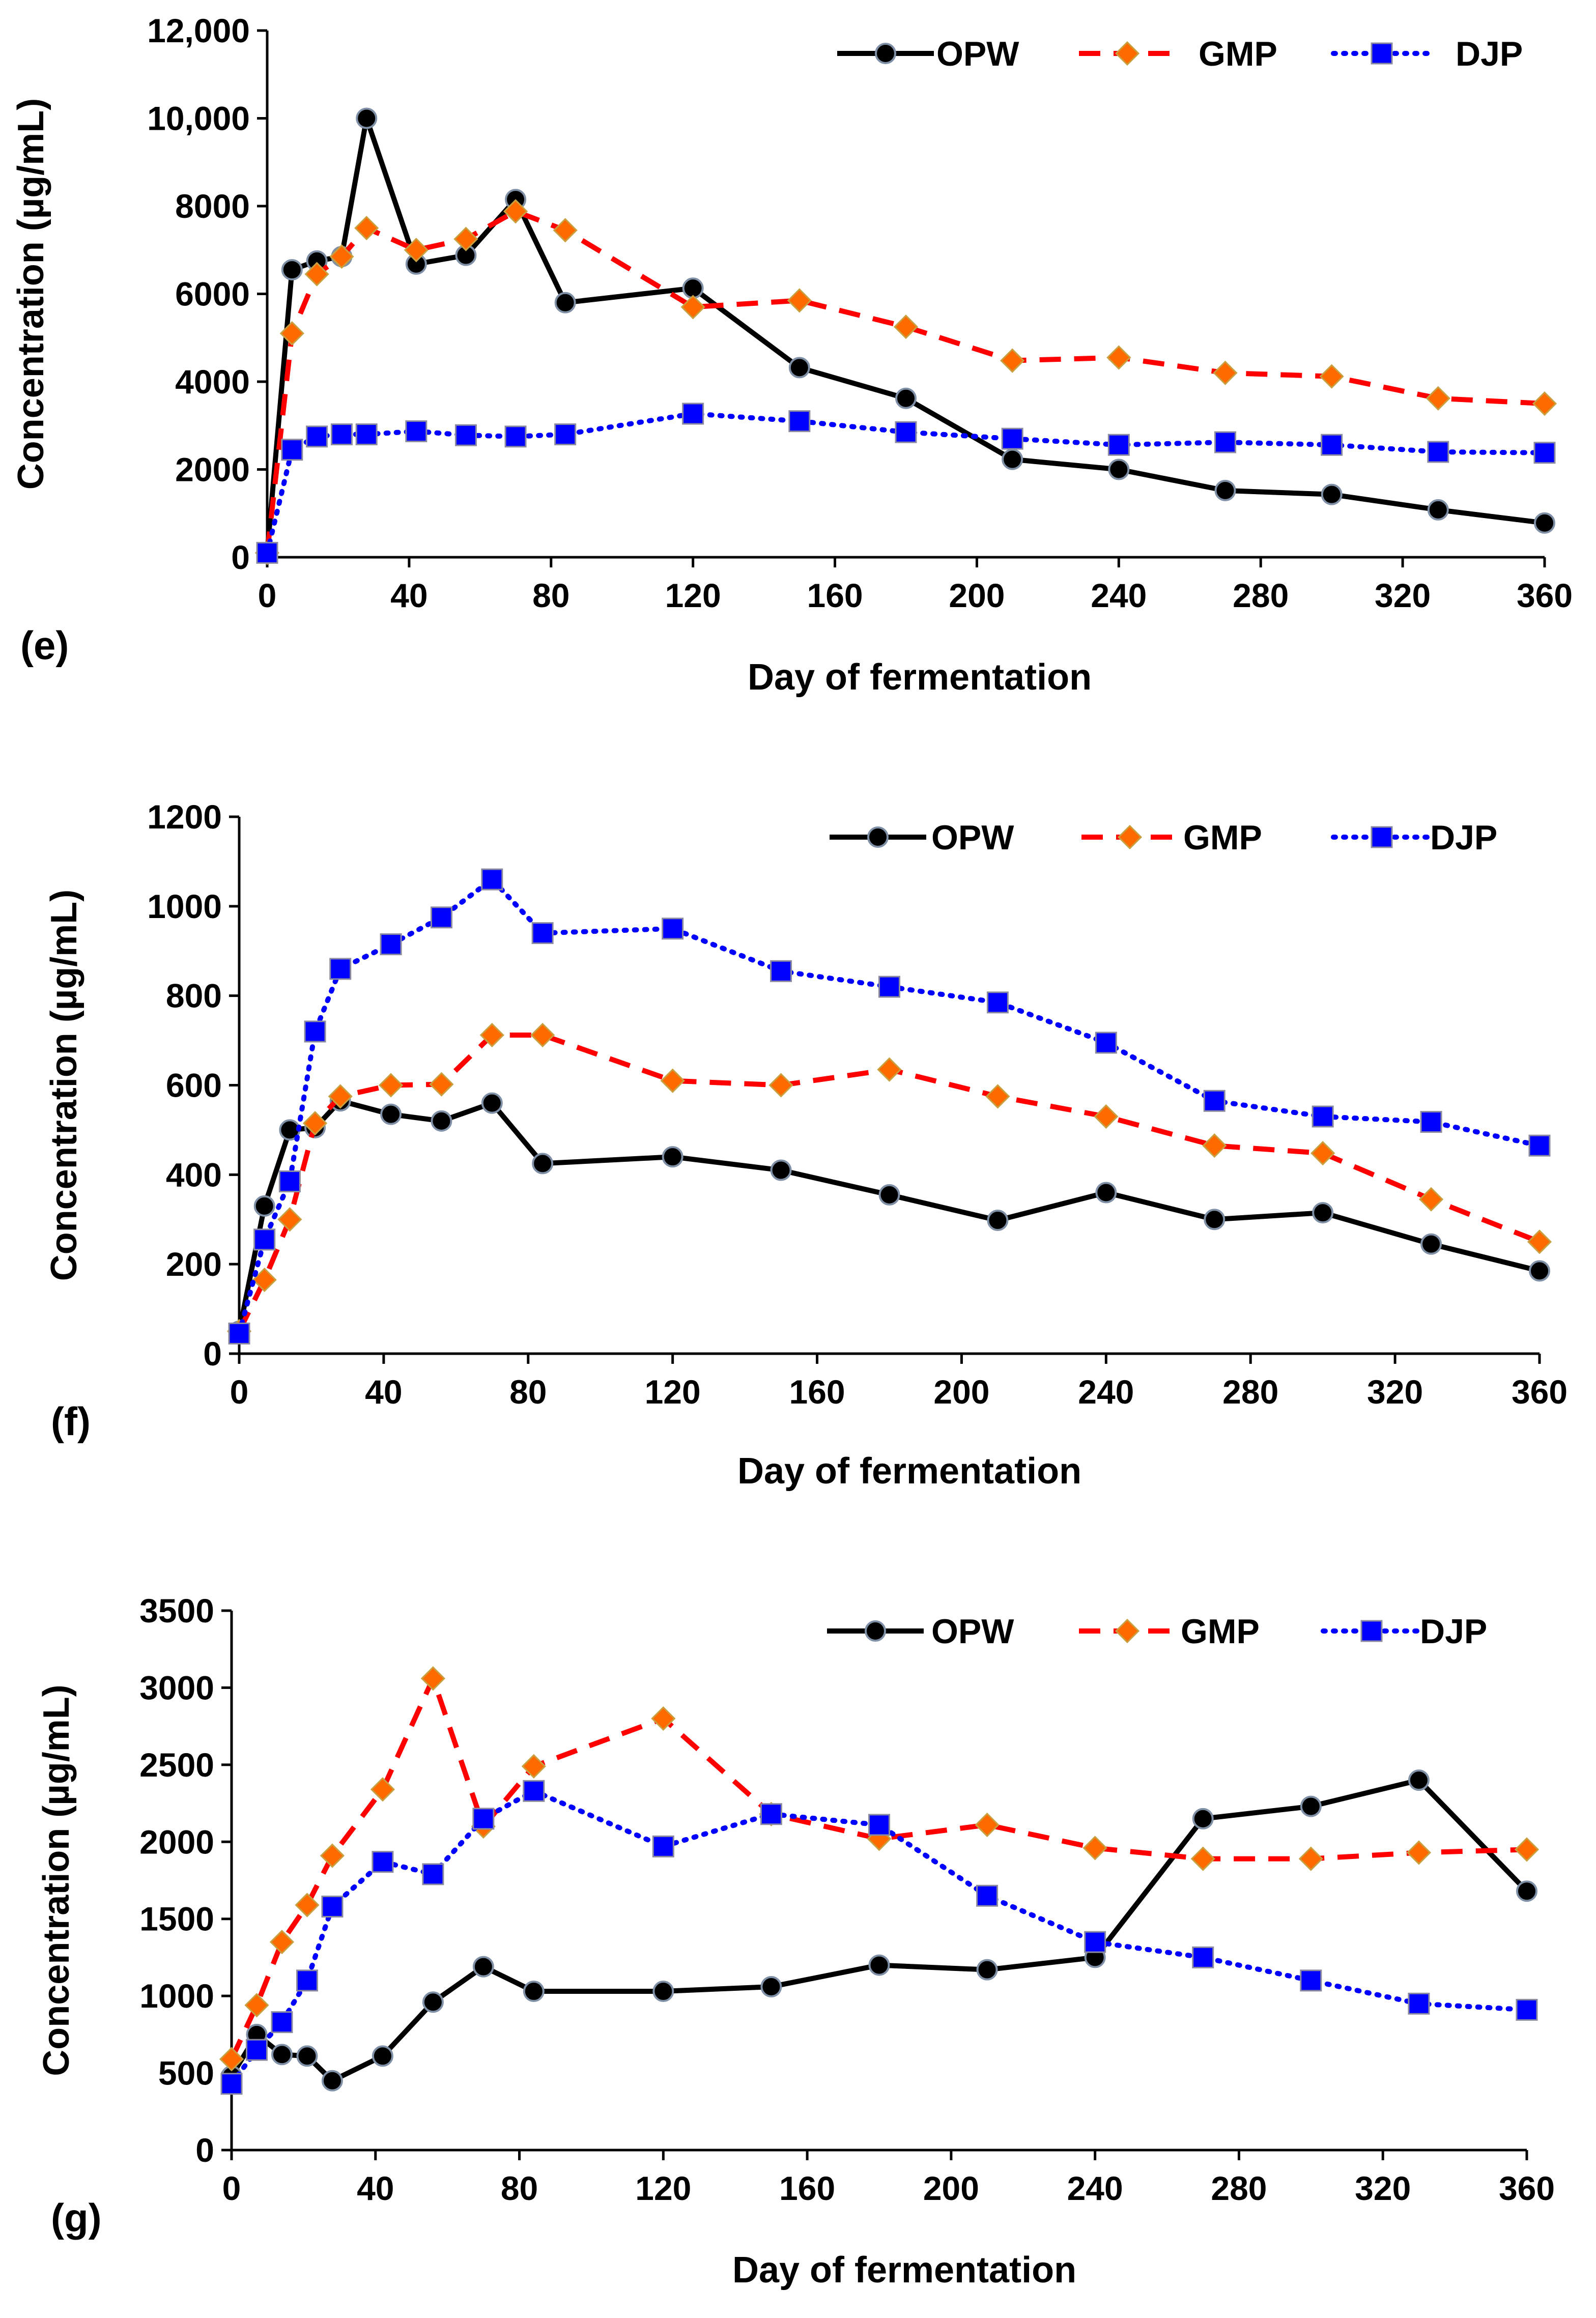 This screenshot has height=2318, width=1596. What do you see at coordinates (176, 1919) in the screenshot?
I see `y-tick-label: 1500` at bounding box center [176, 1919].